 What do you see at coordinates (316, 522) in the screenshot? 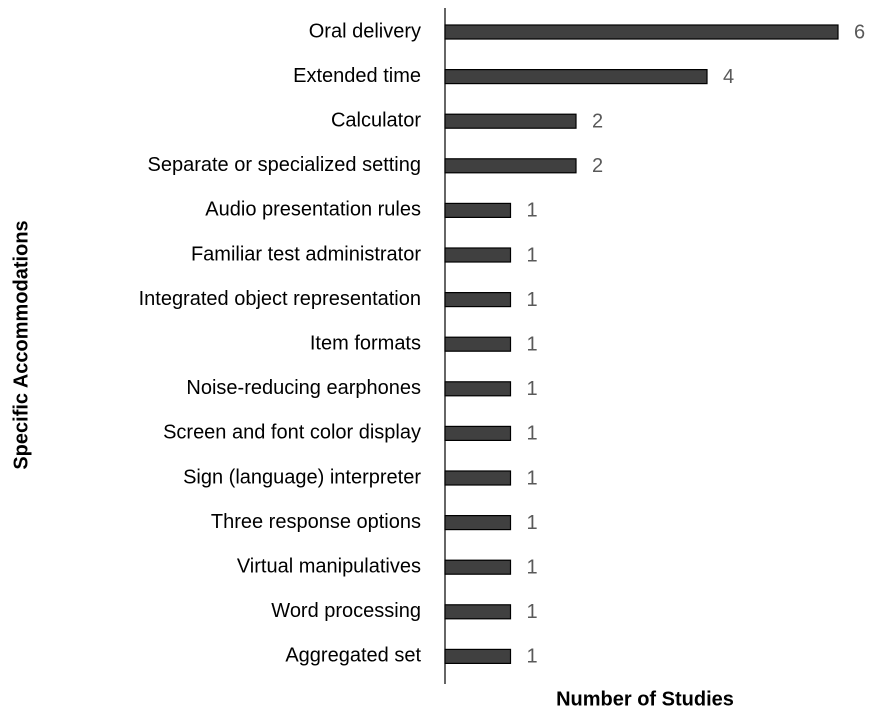
I see `y-tick-label: Three response options` at bounding box center [316, 522].